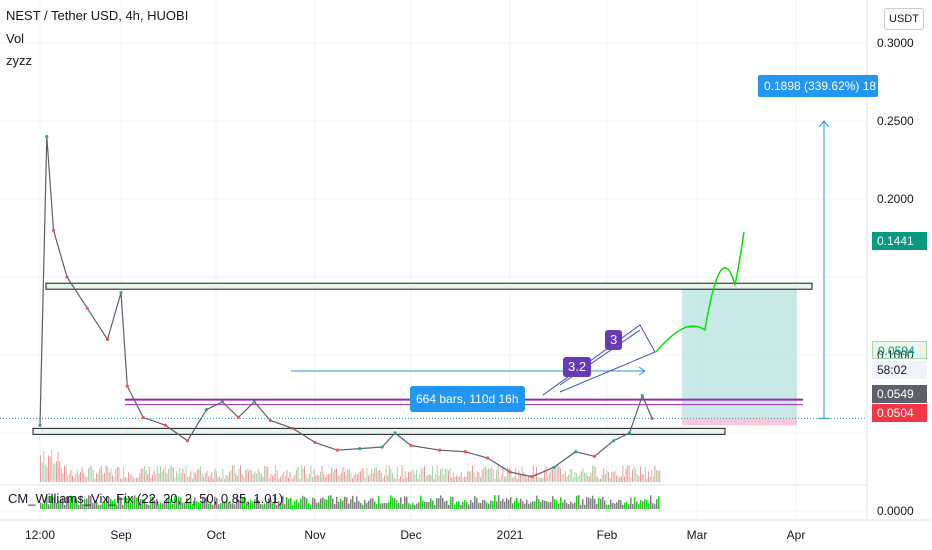 The width and height of the screenshot is (932, 550). What do you see at coordinates (15, 38) in the screenshot?
I see `volume-indicator-label: Vol` at bounding box center [15, 38].